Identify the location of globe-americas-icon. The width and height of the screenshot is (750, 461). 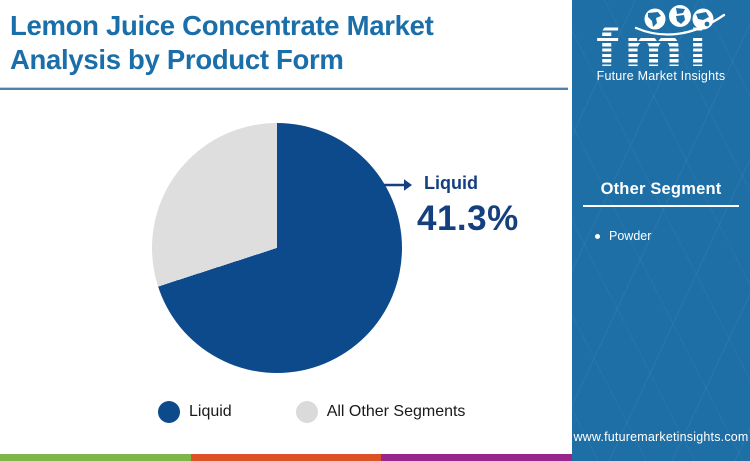
(655, 19).